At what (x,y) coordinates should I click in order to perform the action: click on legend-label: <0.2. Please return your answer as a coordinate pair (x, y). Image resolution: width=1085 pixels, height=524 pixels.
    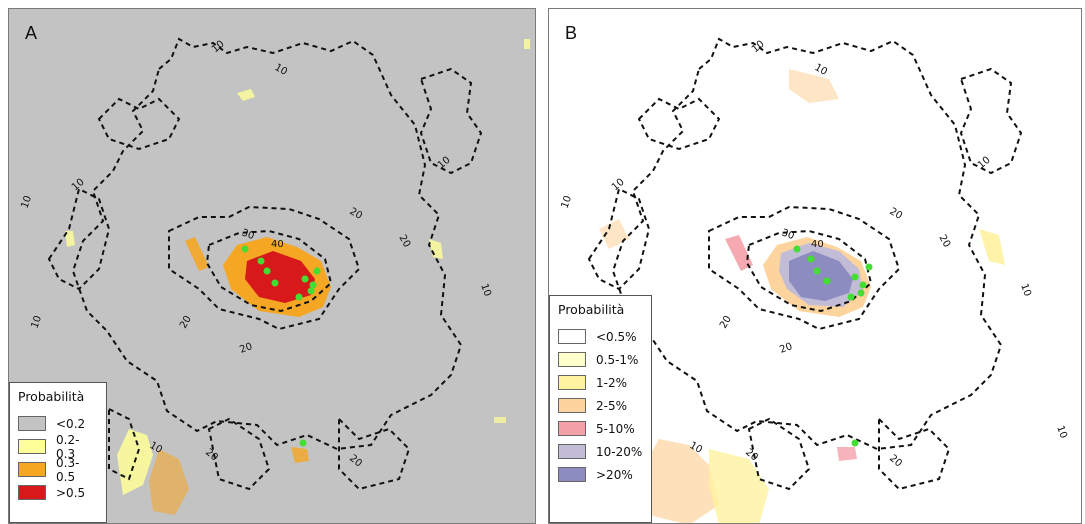
    Looking at the image, I should click on (71, 423).